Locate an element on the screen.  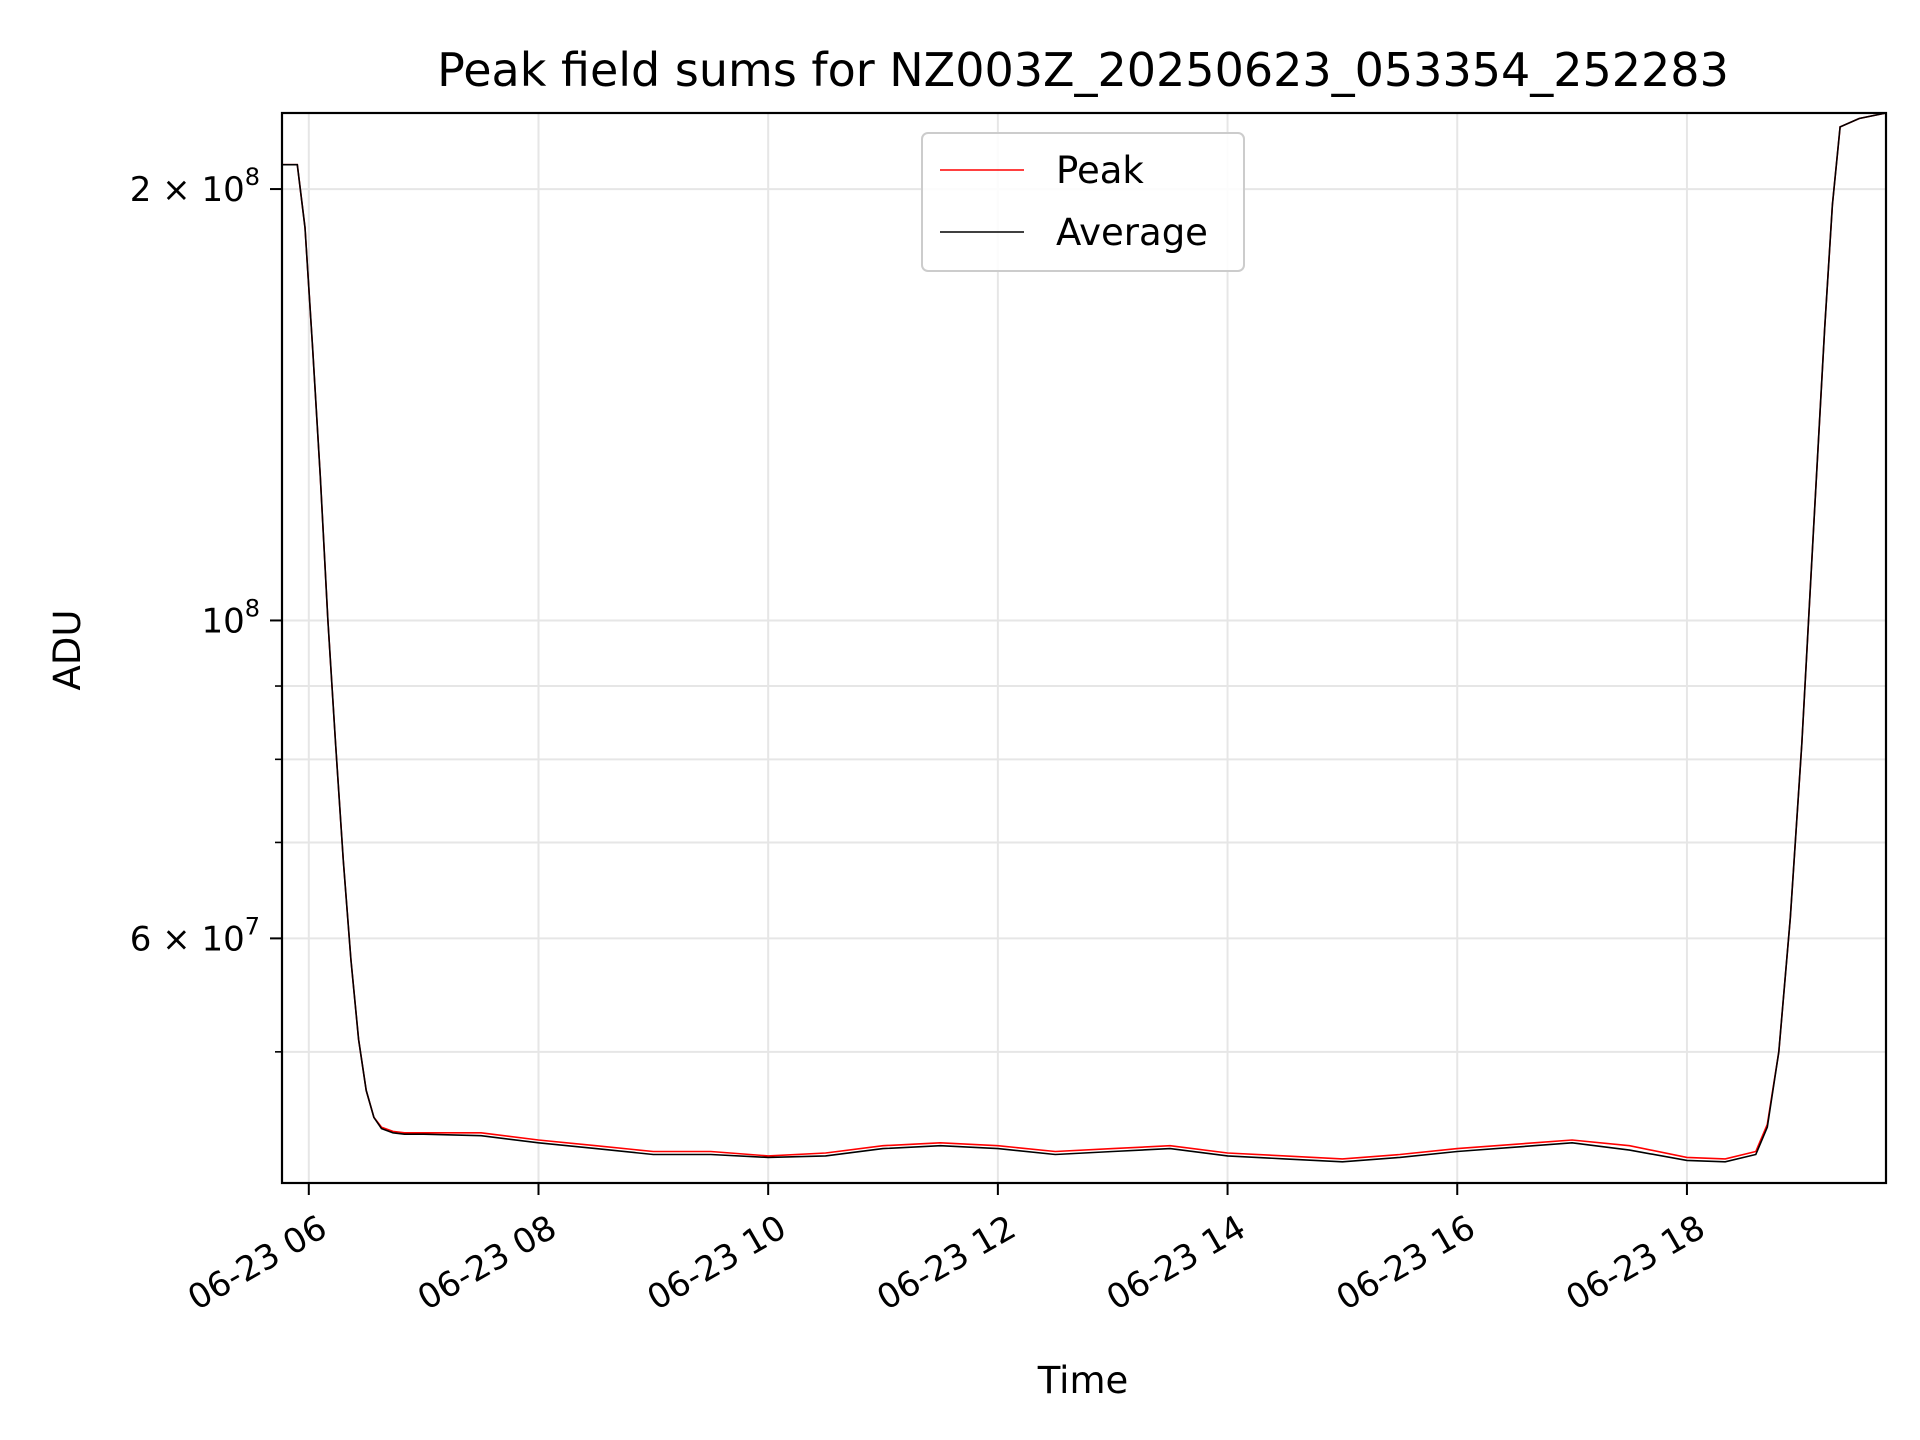
legend-label-peak: Peak is located at coordinates (1100, 170).